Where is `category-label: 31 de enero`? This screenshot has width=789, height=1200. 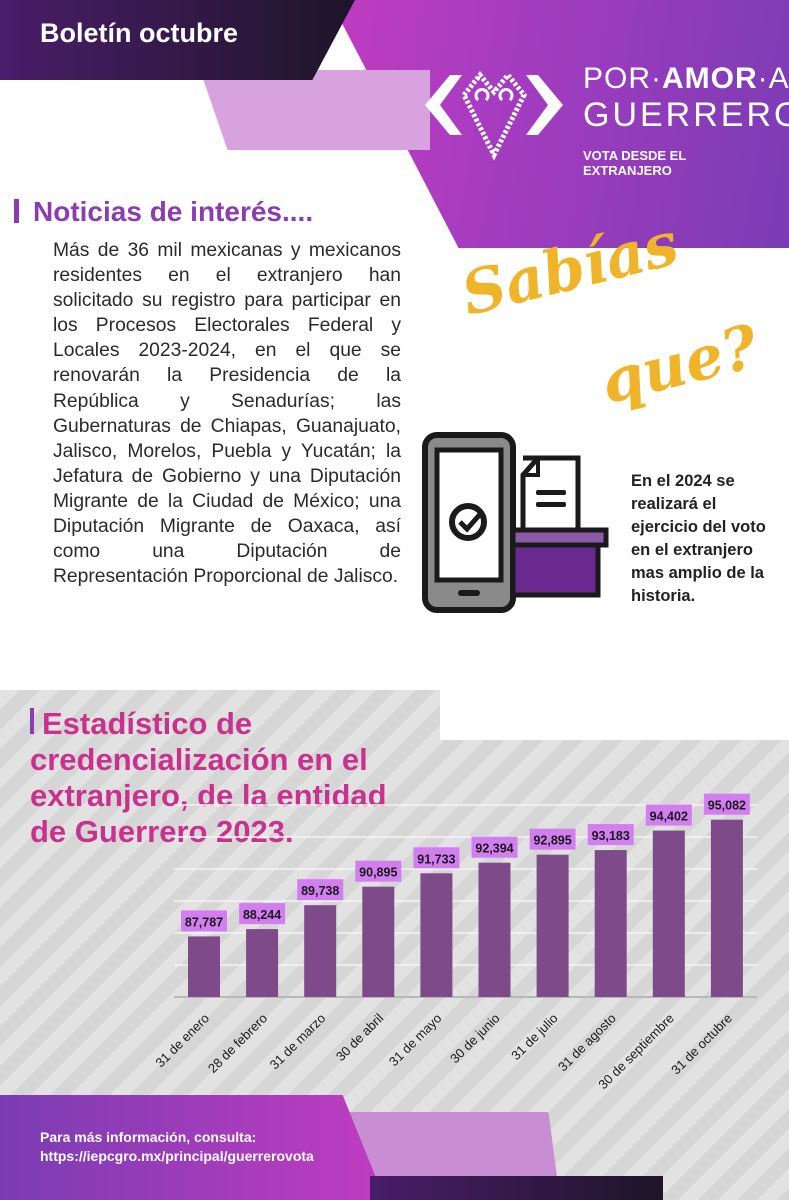 category-label: 31 de enero is located at coordinates (182, 1041).